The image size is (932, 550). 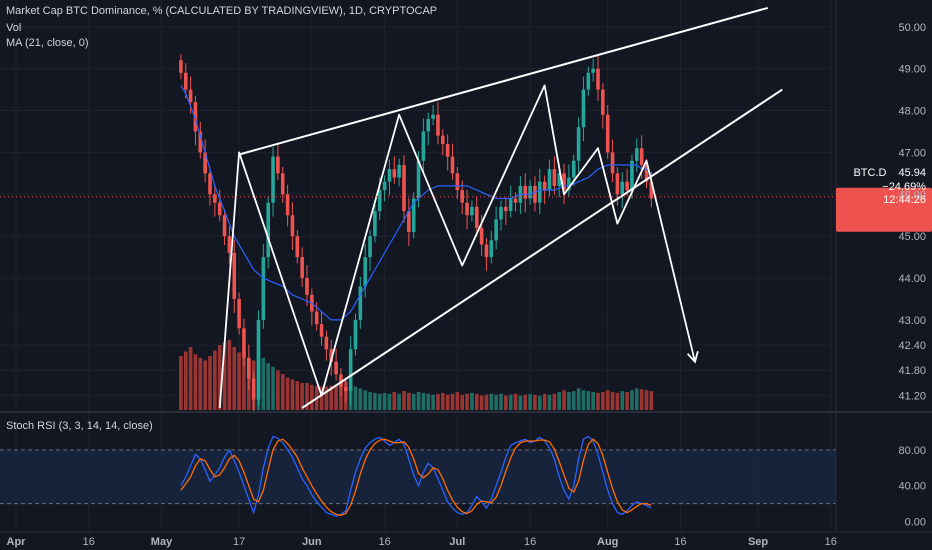 I want to click on countdown-label: 12:44:26, so click(x=904, y=200).